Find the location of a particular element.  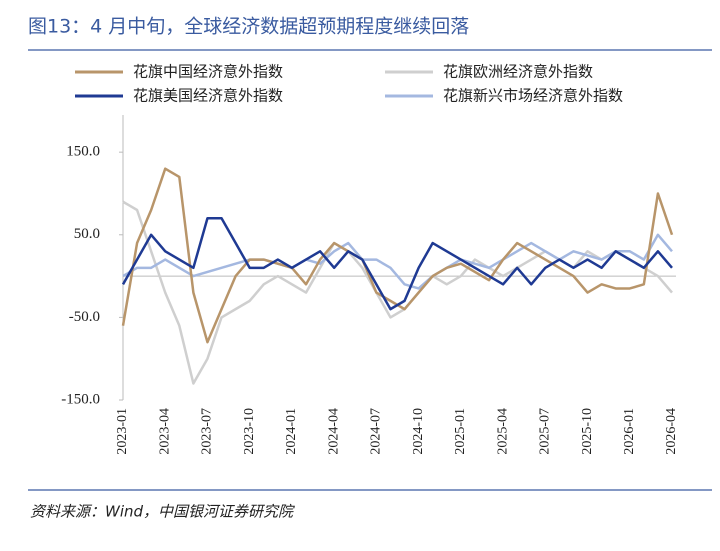

x-tick-label: 2025-04 is located at coordinates (502, 431).